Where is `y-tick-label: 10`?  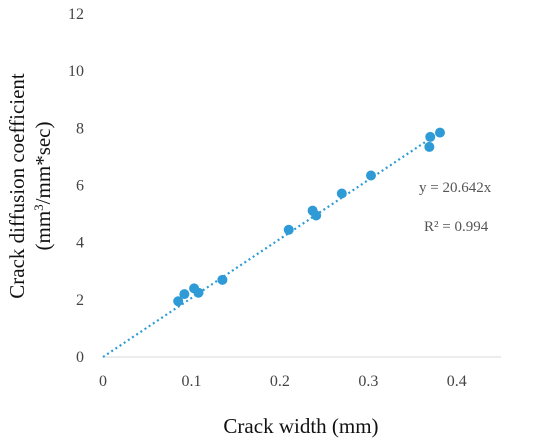
y-tick-label: 10 is located at coordinates (76, 71).